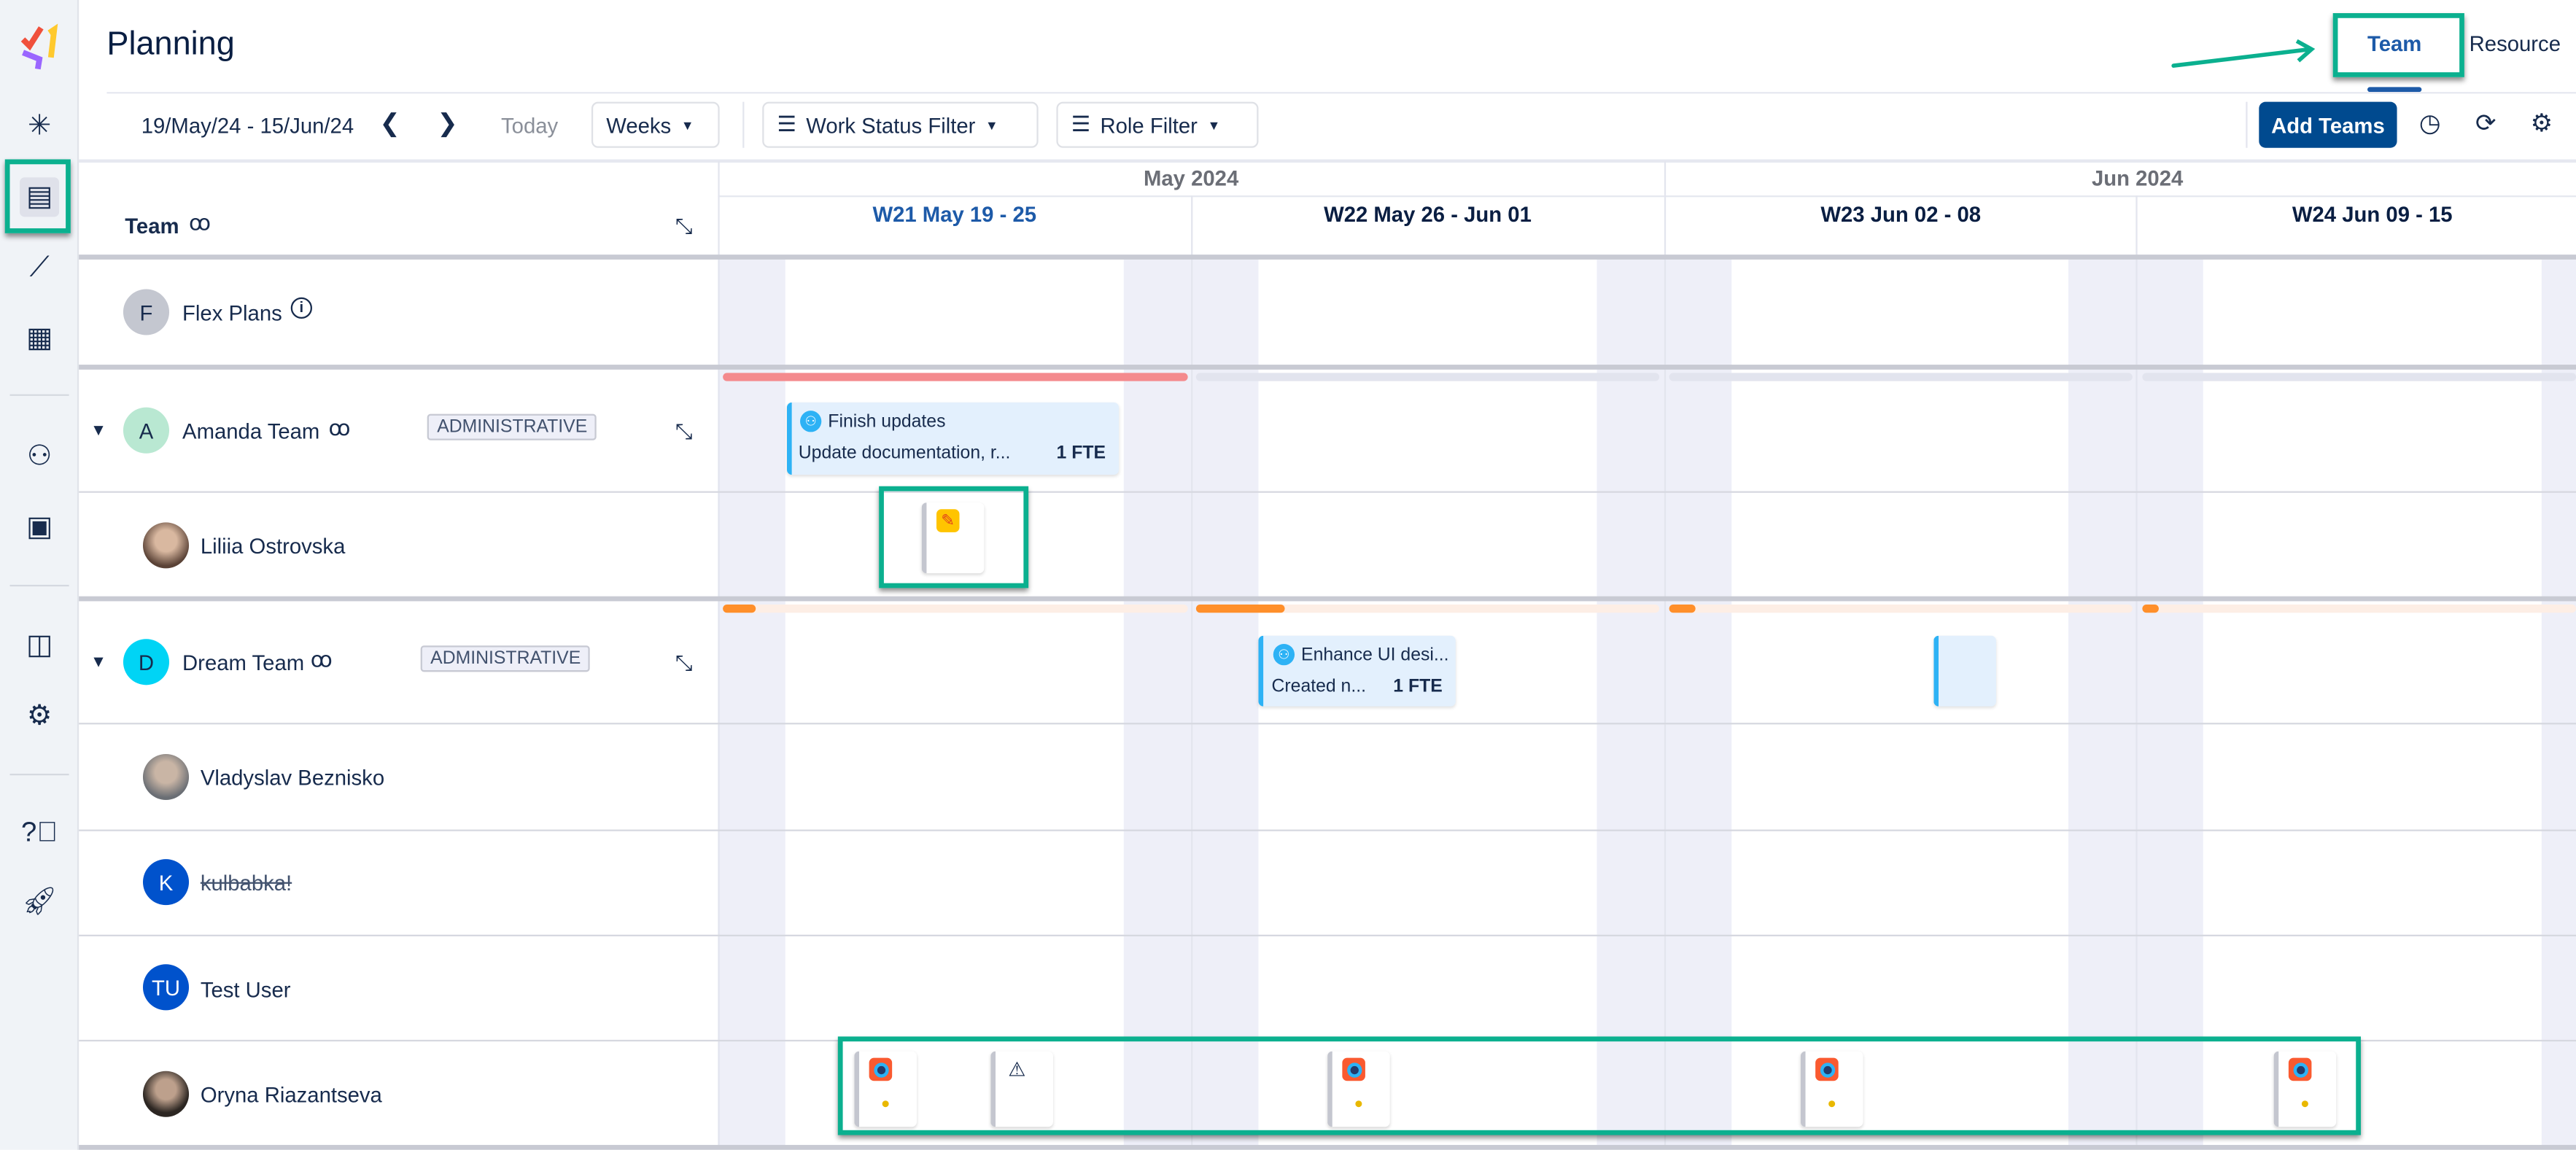 The width and height of the screenshot is (2576, 1150). What do you see at coordinates (248, 126) in the screenshot?
I see `date-range: 19/May/24 - 15/Jun/24` at bounding box center [248, 126].